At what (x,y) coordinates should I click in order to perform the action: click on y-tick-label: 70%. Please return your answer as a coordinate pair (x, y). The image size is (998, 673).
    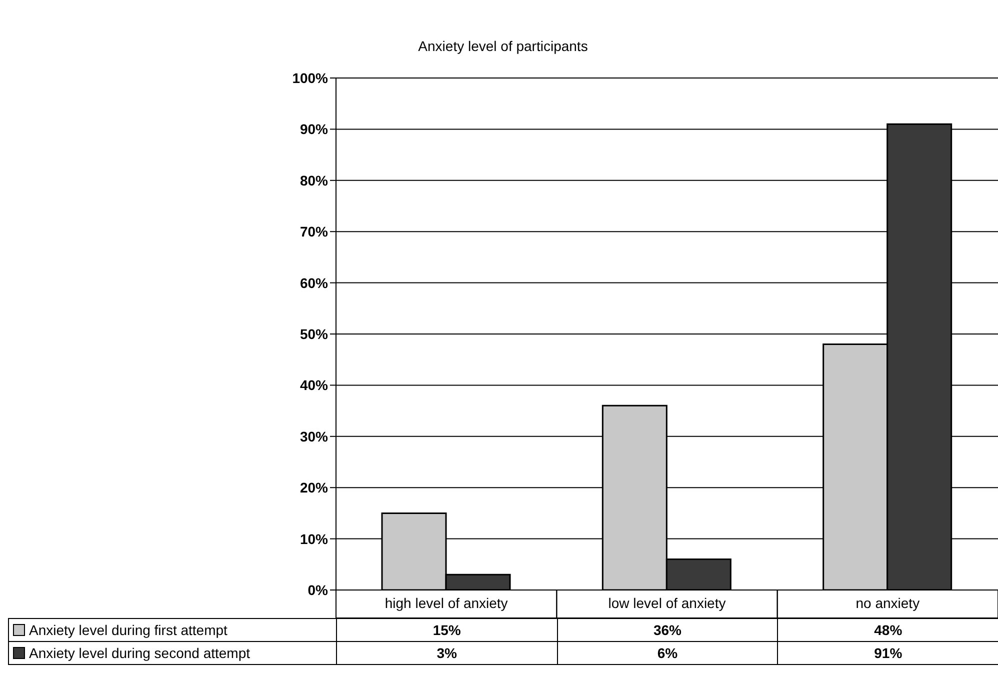
    Looking at the image, I should click on (314, 232).